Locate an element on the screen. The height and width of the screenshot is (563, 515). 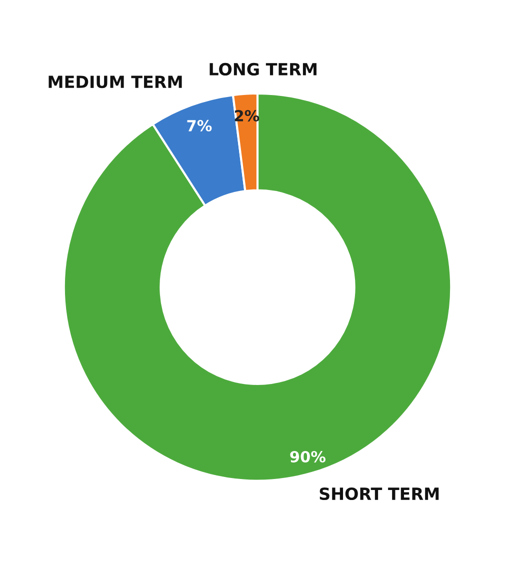
data-label: 7% is located at coordinates (199, 126).